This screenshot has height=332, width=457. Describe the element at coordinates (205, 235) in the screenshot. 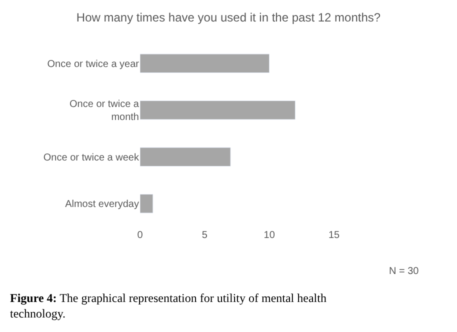

I see `x-tick-label: 5` at that location.